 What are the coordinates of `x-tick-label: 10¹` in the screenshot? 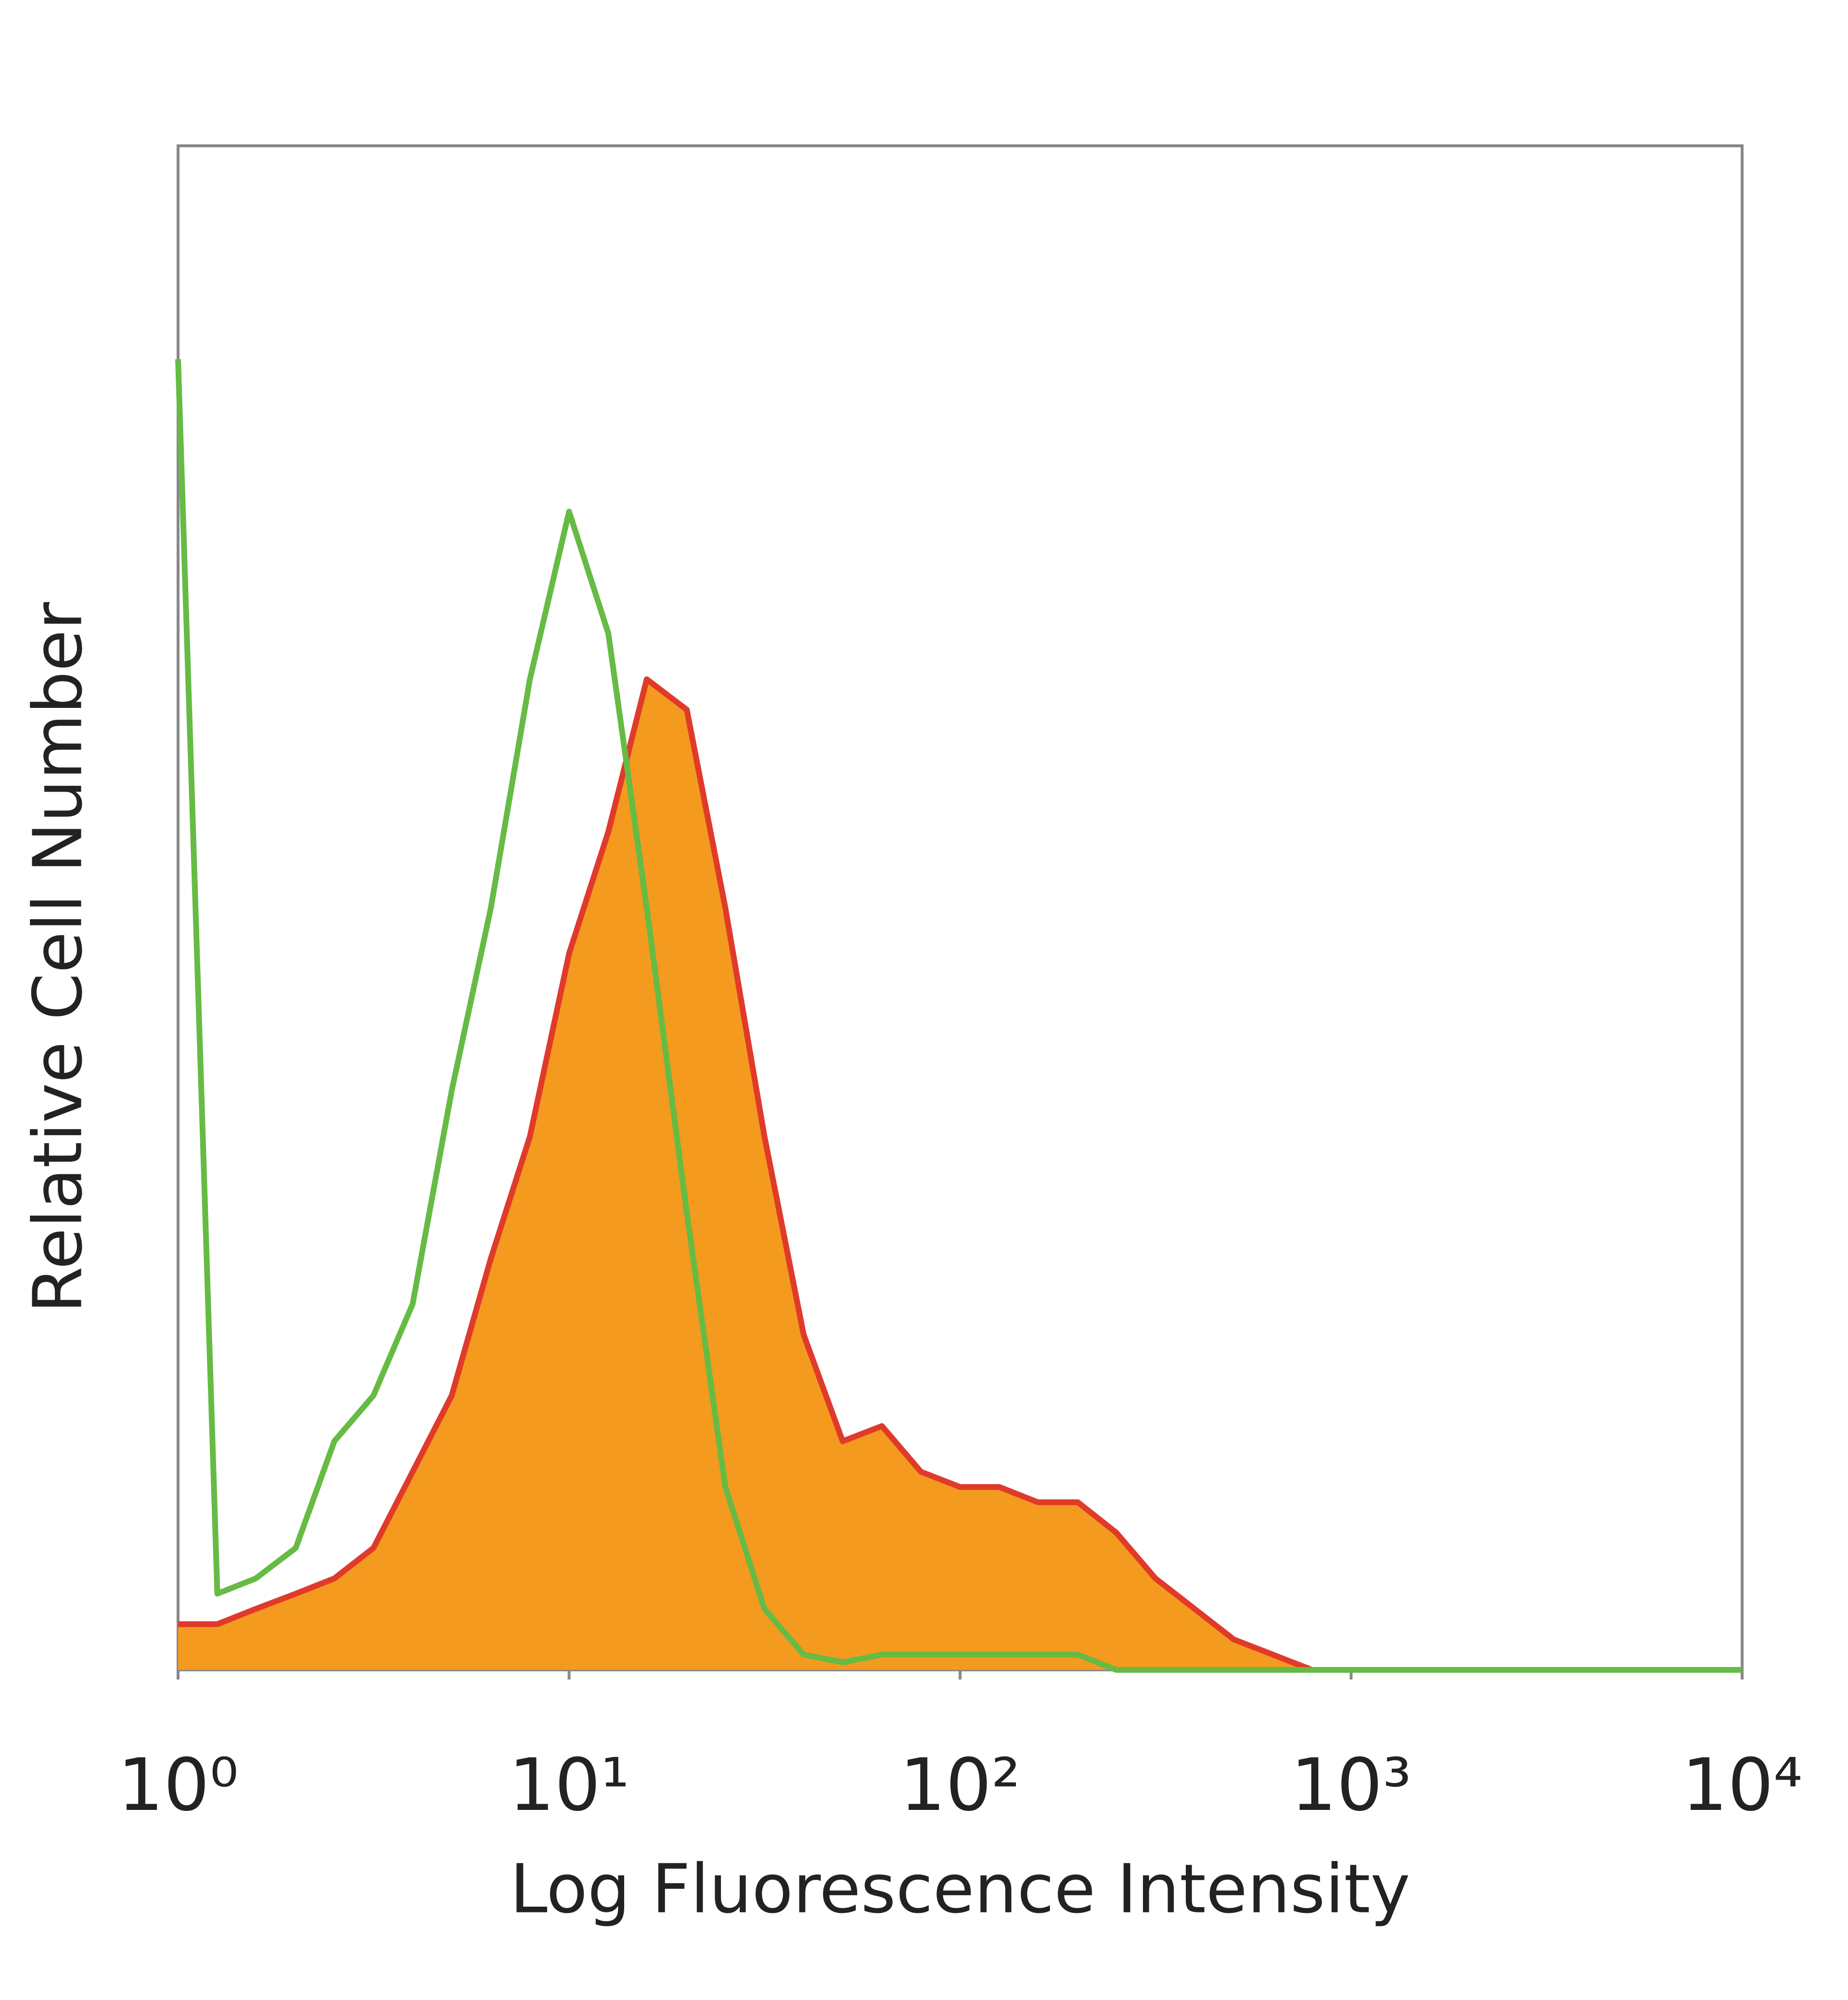 It's located at (569, 1785).